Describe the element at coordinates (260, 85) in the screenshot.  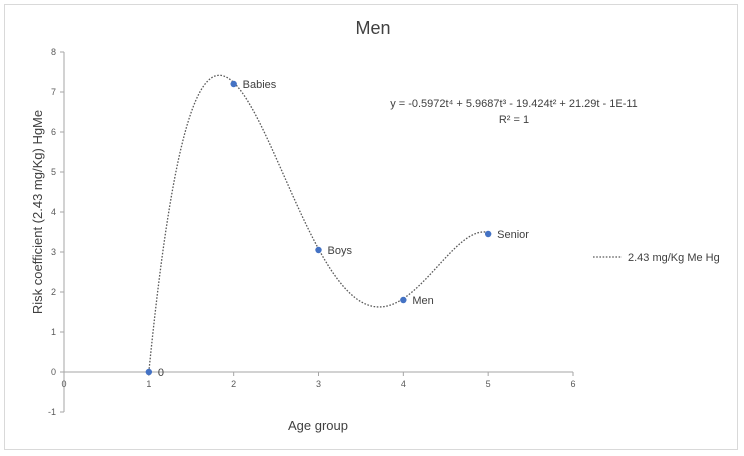
I see `data-point-label: Babies` at that location.